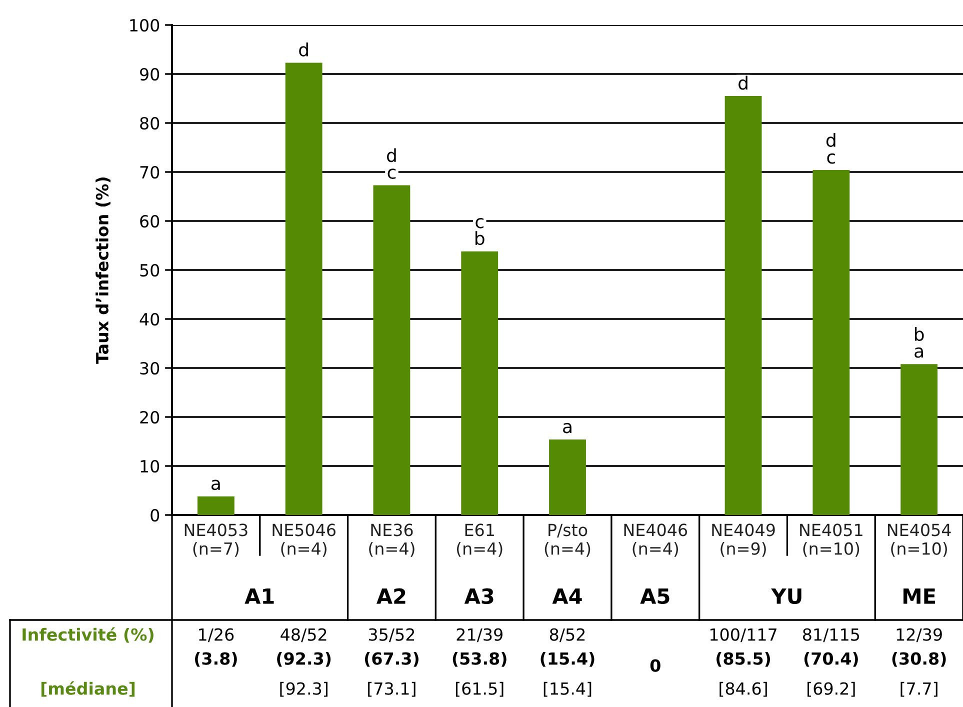 This screenshot has width=963, height=707. What do you see at coordinates (568, 689) in the screenshot?
I see `text: [15.4]` at bounding box center [568, 689].